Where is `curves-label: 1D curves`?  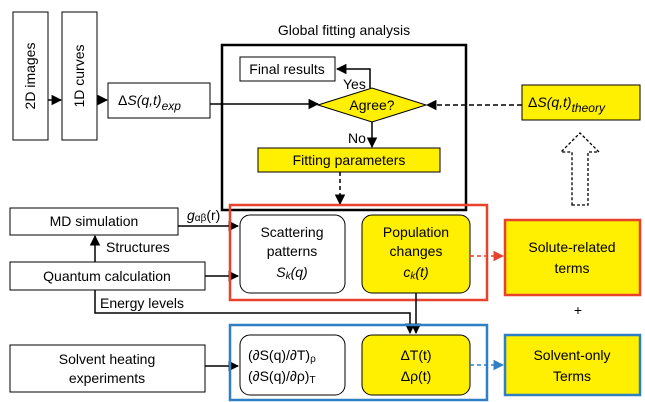
curves-label: 1D curves is located at coordinates (79, 75).